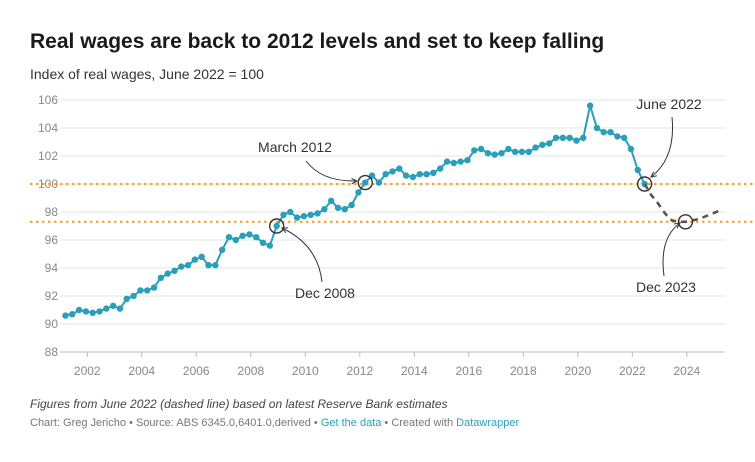  I want to click on x-tick-label: 2008, so click(250, 371).